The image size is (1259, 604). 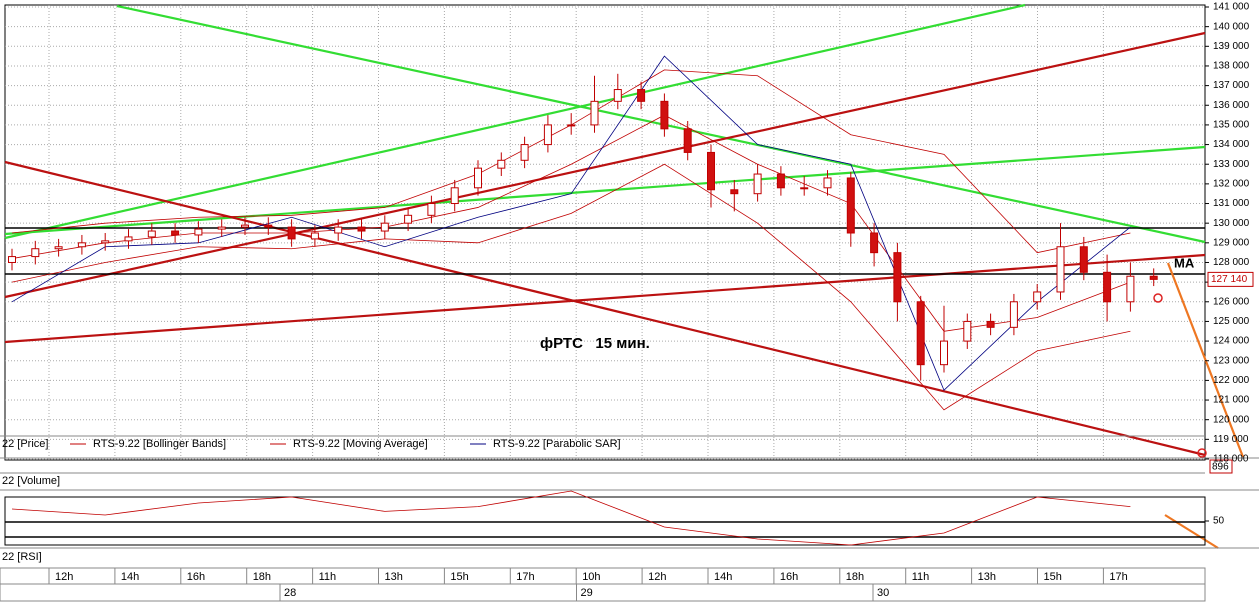 I want to click on x-tick-label: 13h, so click(x=987, y=577).